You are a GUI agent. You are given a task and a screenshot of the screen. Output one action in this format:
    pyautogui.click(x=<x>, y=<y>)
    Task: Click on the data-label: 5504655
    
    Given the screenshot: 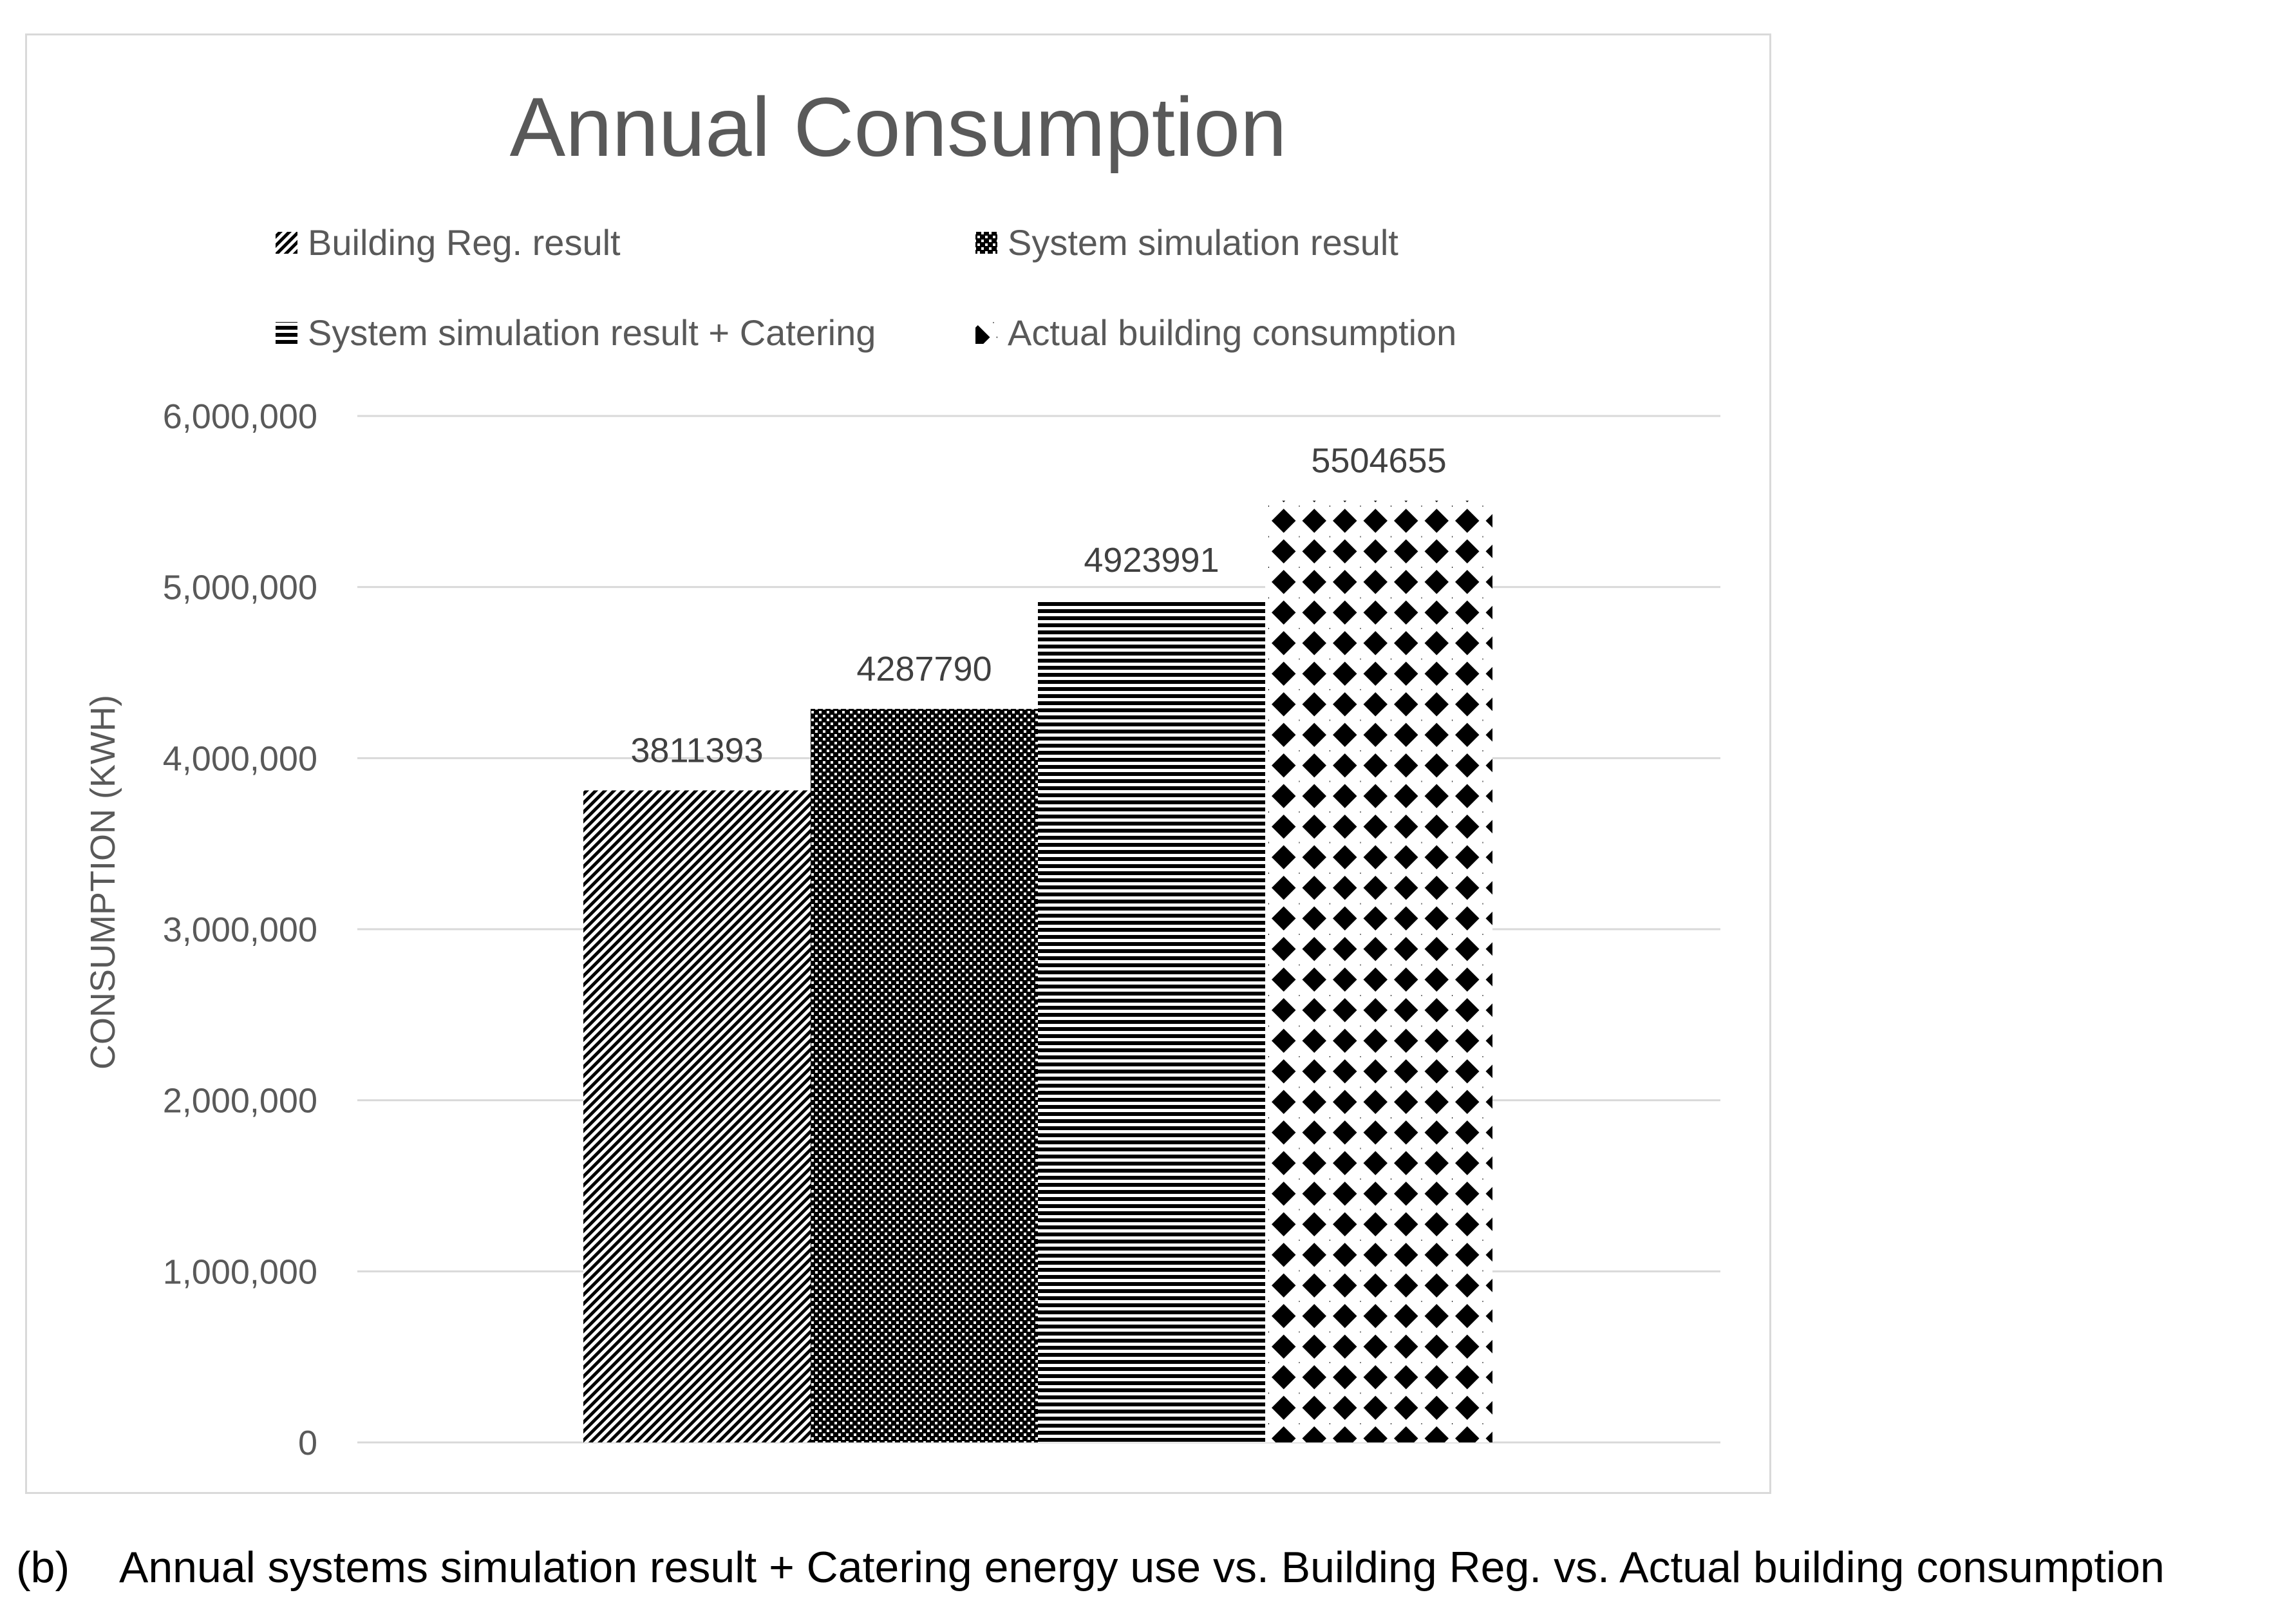 What is the action you would take?
    pyautogui.click(x=1378, y=461)
    